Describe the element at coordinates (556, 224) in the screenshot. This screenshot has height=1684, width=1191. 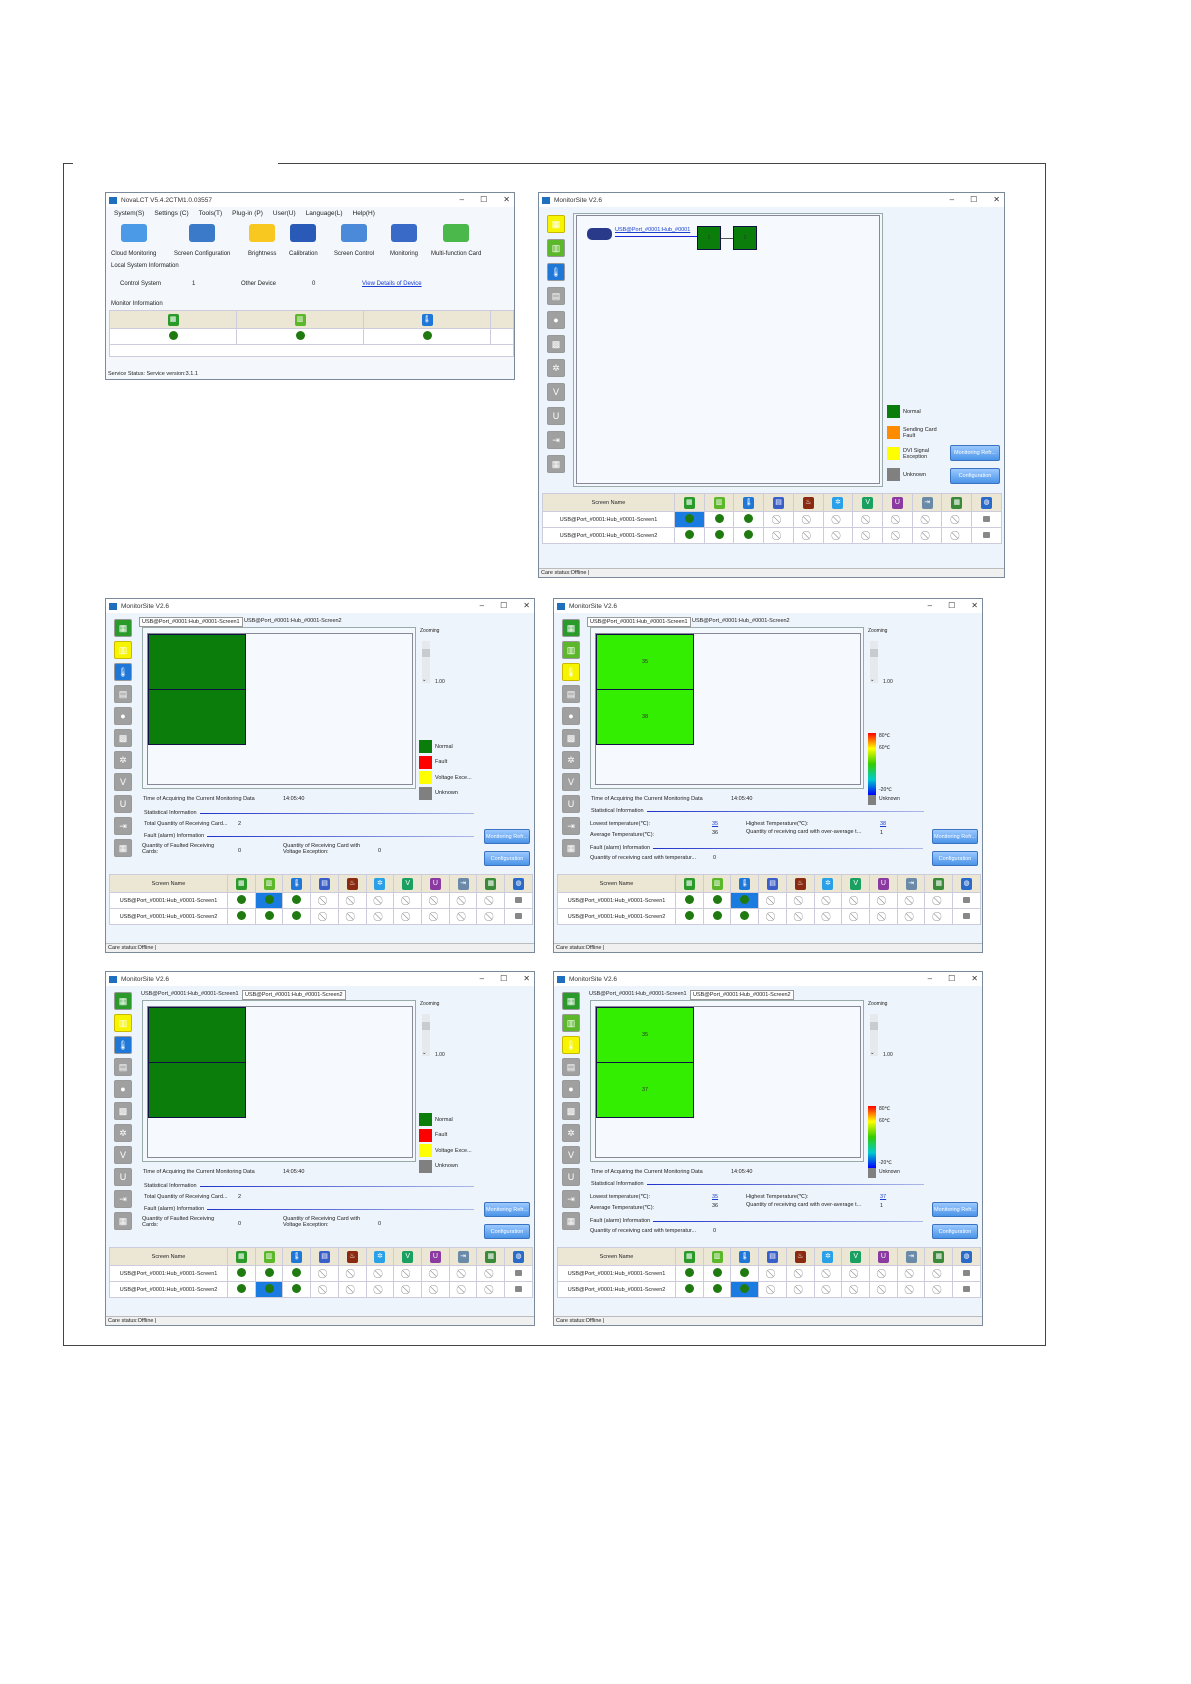
I see `tool-sending-card-icon: ▦` at that location.